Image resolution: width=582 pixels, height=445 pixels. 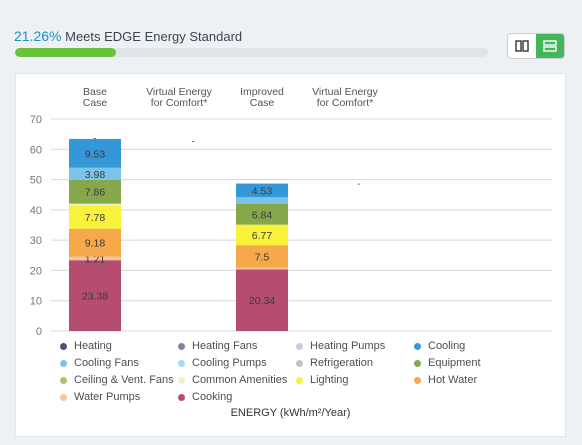 I want to click on legend-item: Heating, so click(x=119, y=346).